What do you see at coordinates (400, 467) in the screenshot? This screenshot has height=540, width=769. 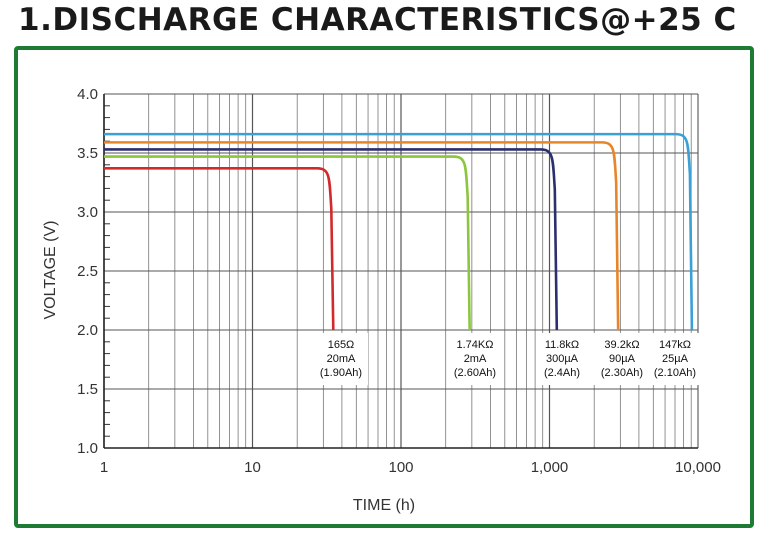 I see `x-tick-label: 100` at bounding box center [400, 467].